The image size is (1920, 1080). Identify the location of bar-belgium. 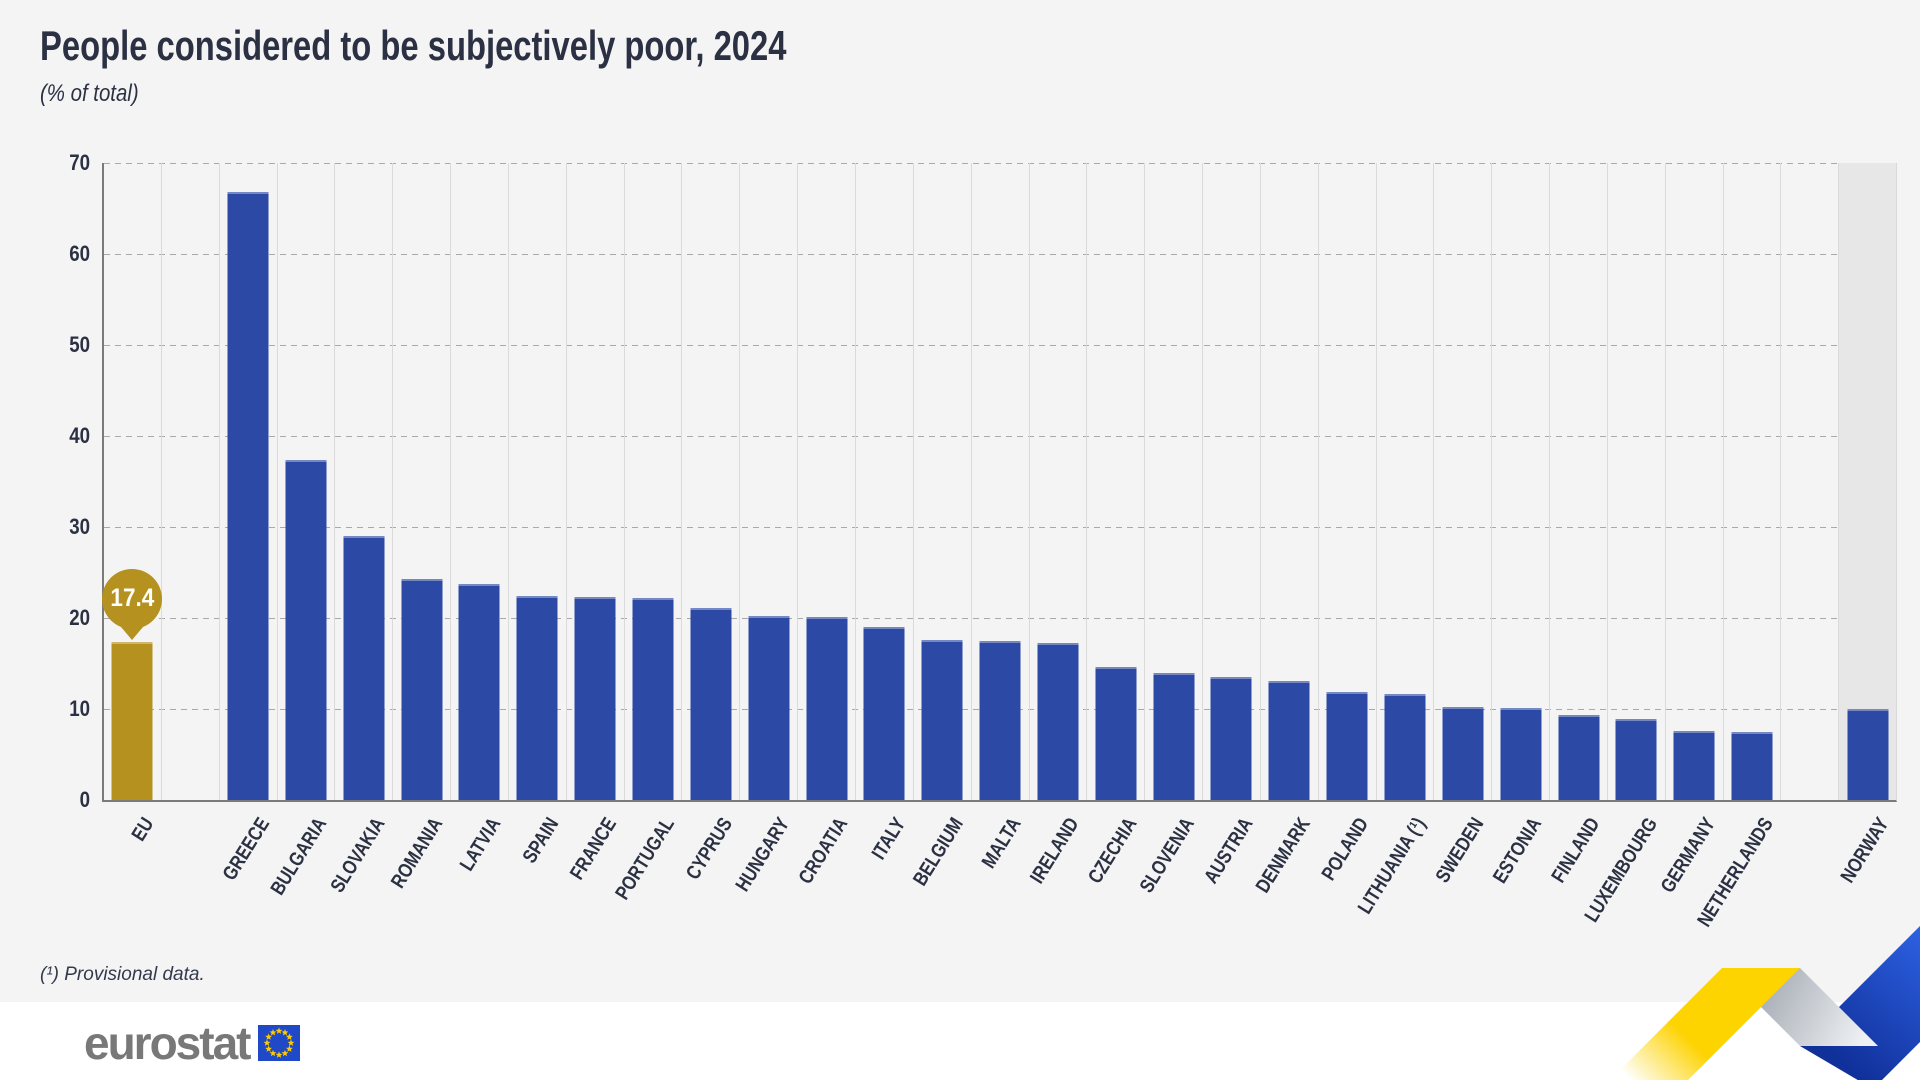
(942, 719).